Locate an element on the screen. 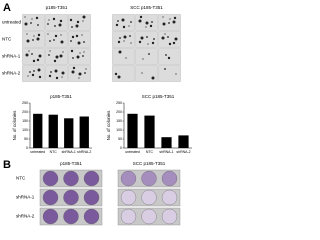 Image resolution: width=320 pixels, height=240 pixels. panel-label: B is located at coordinates (7, 165).